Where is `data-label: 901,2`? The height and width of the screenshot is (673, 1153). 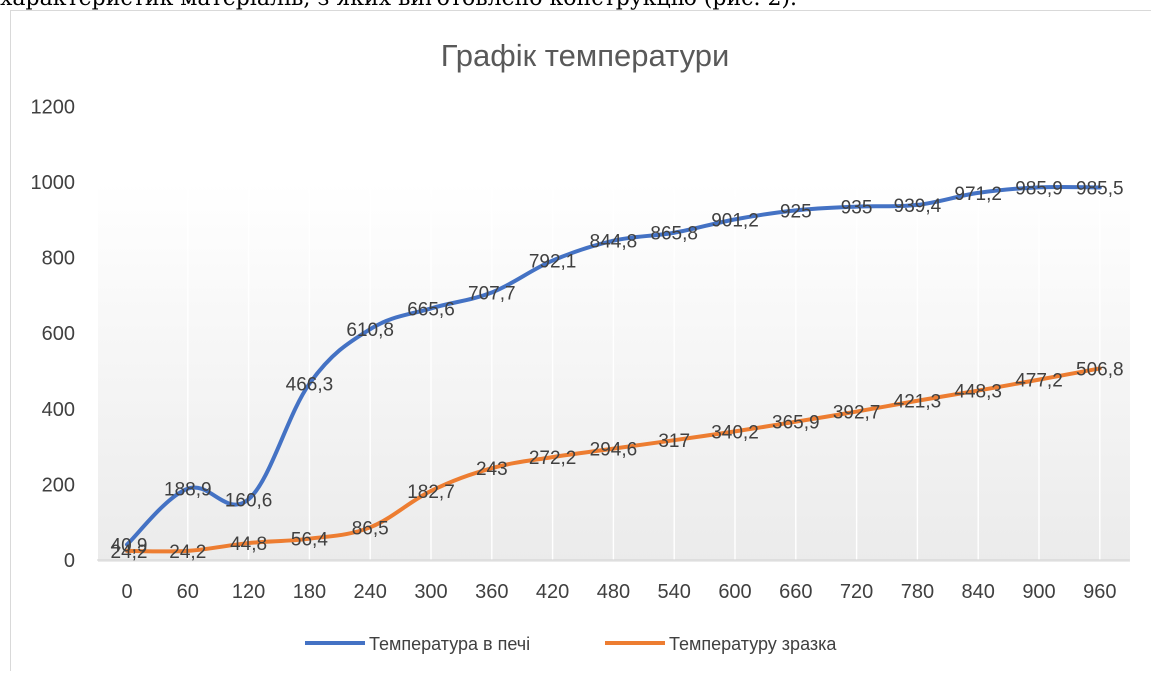
data-label: 901,2 is located at coordinates (735, 220).